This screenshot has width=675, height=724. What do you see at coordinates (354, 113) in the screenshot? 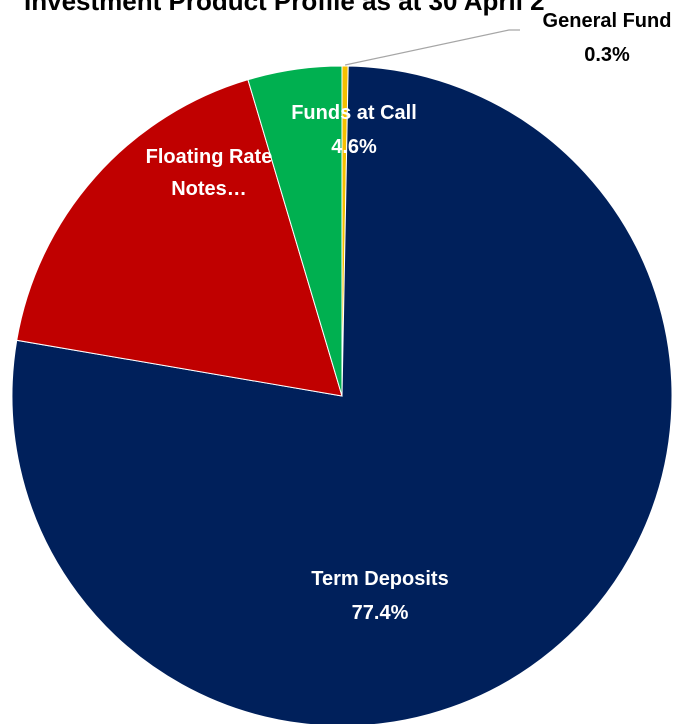
I see `slice-label-funds-at-call: Funds at Call` at bounding box center [354, 113].